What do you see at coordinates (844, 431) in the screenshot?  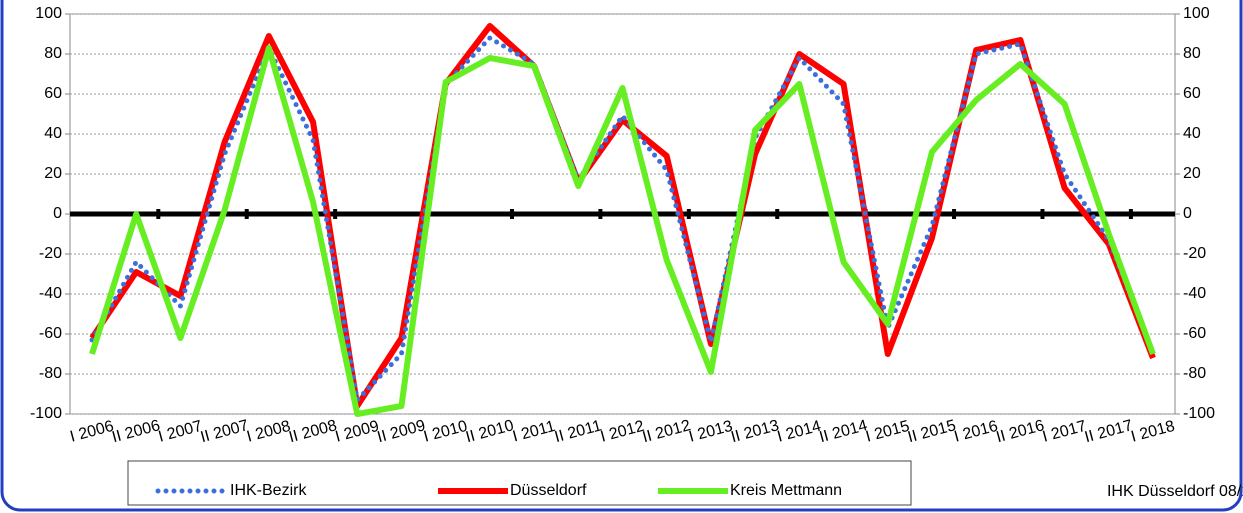 I see `x-tick-label: II 2014` at bounding box center [844, 431].